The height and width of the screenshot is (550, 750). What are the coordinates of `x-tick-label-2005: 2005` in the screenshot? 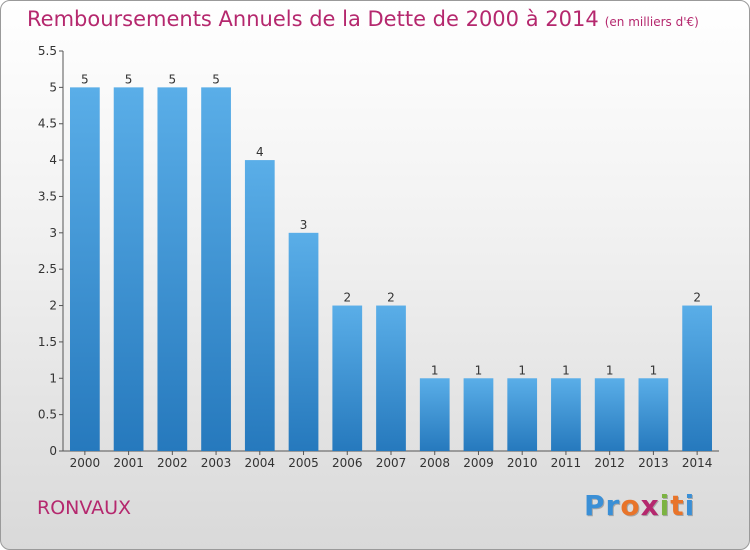 It's located at (303, 463).